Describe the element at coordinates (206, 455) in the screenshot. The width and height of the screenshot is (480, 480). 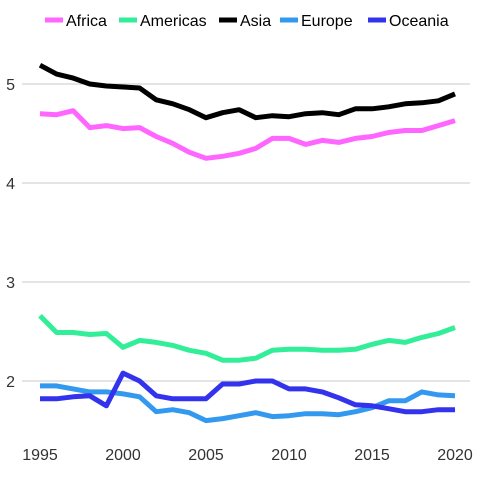
I see `x-tick-label: 2005` at that location.